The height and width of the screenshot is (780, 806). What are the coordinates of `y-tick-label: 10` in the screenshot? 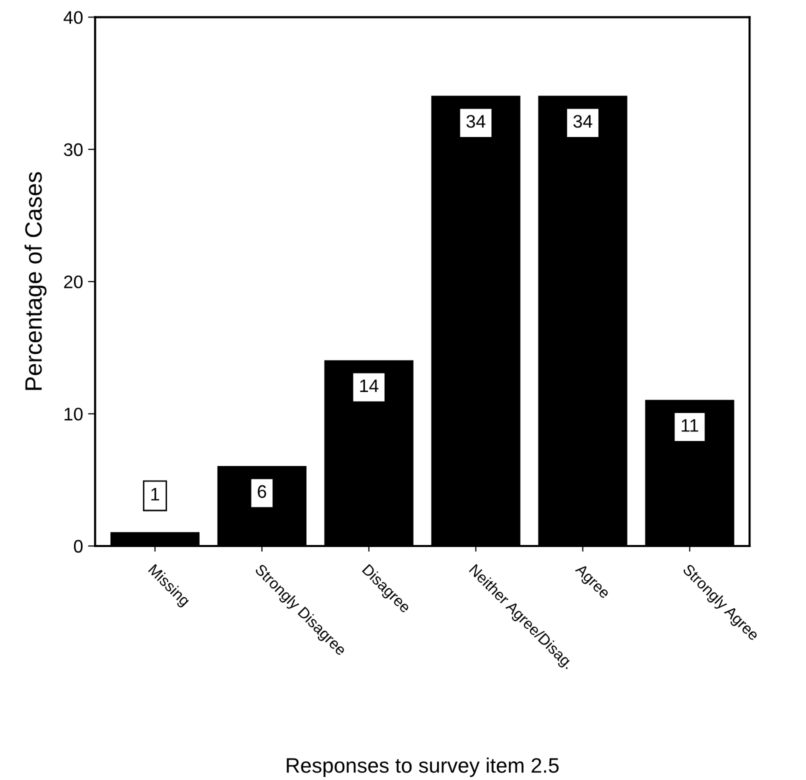 It's located at (73, 414).